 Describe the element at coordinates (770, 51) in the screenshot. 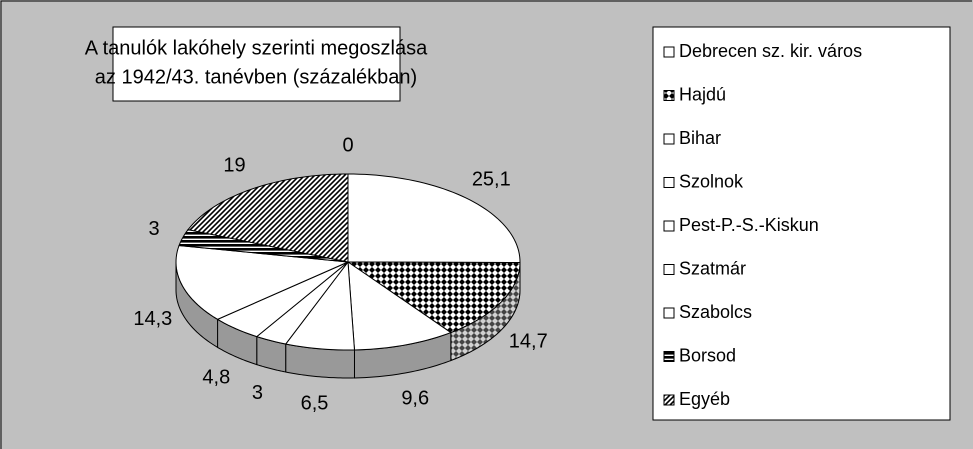

I see `legend-label: Debrecen sz. kir. város` at that location.